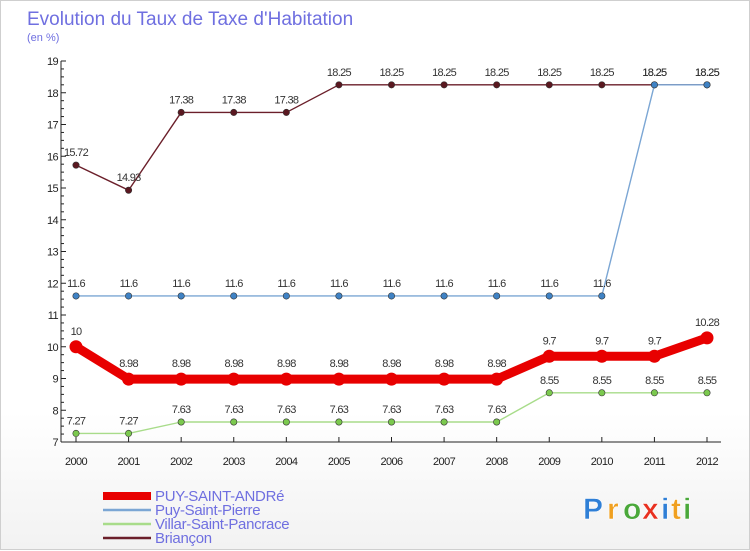  What do you see at coordinates (43, 38) in the screenshot?
I see `chart-subtitle: (en %)` at bounding box center [43, 38].